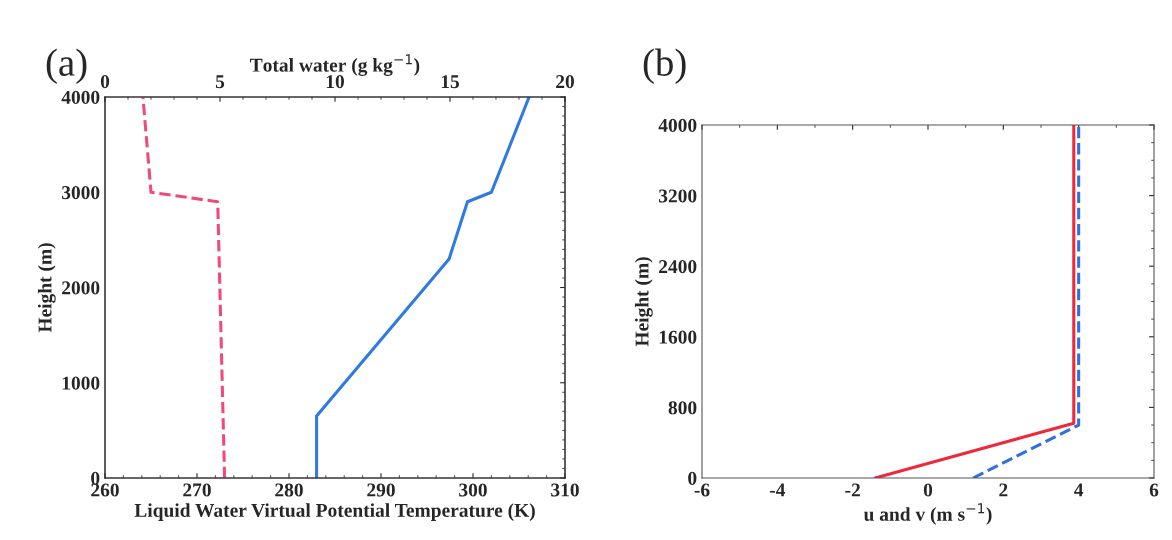  I want to click on y-tick-label: 800, so click(682, 408).